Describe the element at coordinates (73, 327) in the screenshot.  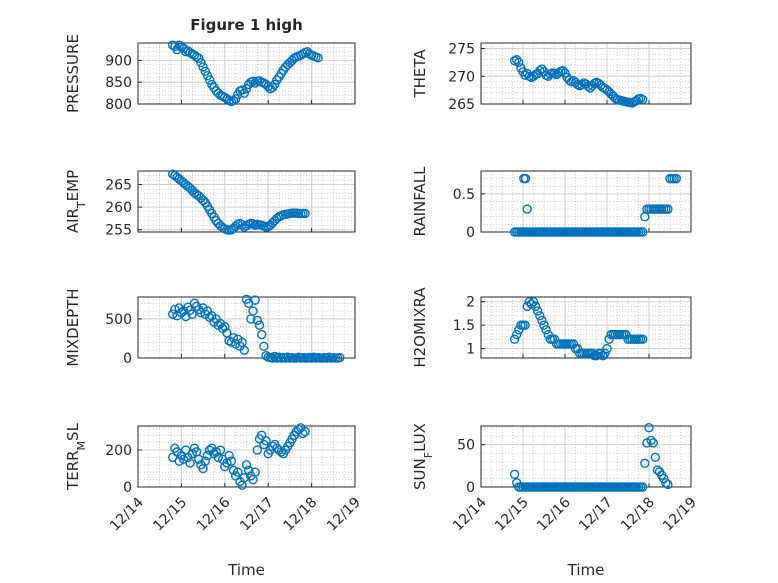
I see `y-axis-label: MIXDEPTH` at that location.